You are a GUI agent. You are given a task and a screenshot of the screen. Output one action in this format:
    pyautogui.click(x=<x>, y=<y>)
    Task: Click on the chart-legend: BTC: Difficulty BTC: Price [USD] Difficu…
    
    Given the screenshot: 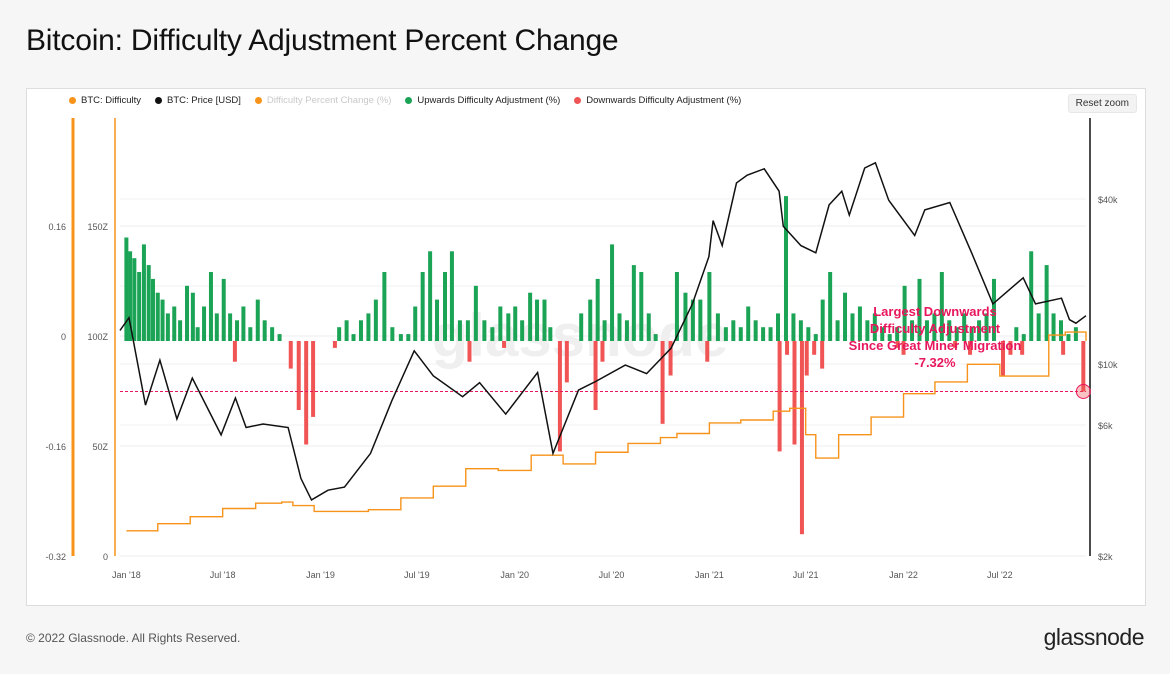 What is the action you would take?
    pyautogui.click(x=405, y=100)
    